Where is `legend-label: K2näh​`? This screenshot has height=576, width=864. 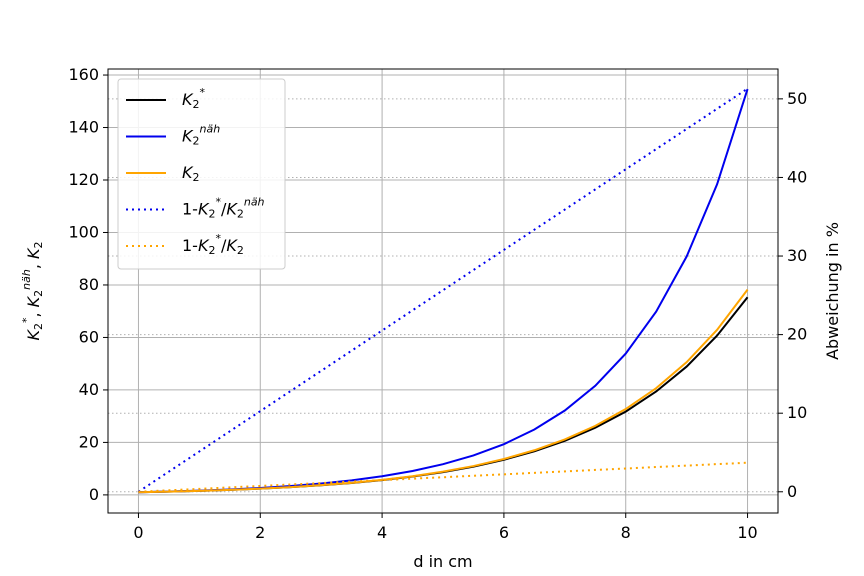 legend-label: K2näh​ is located at coordinates (201, 135).